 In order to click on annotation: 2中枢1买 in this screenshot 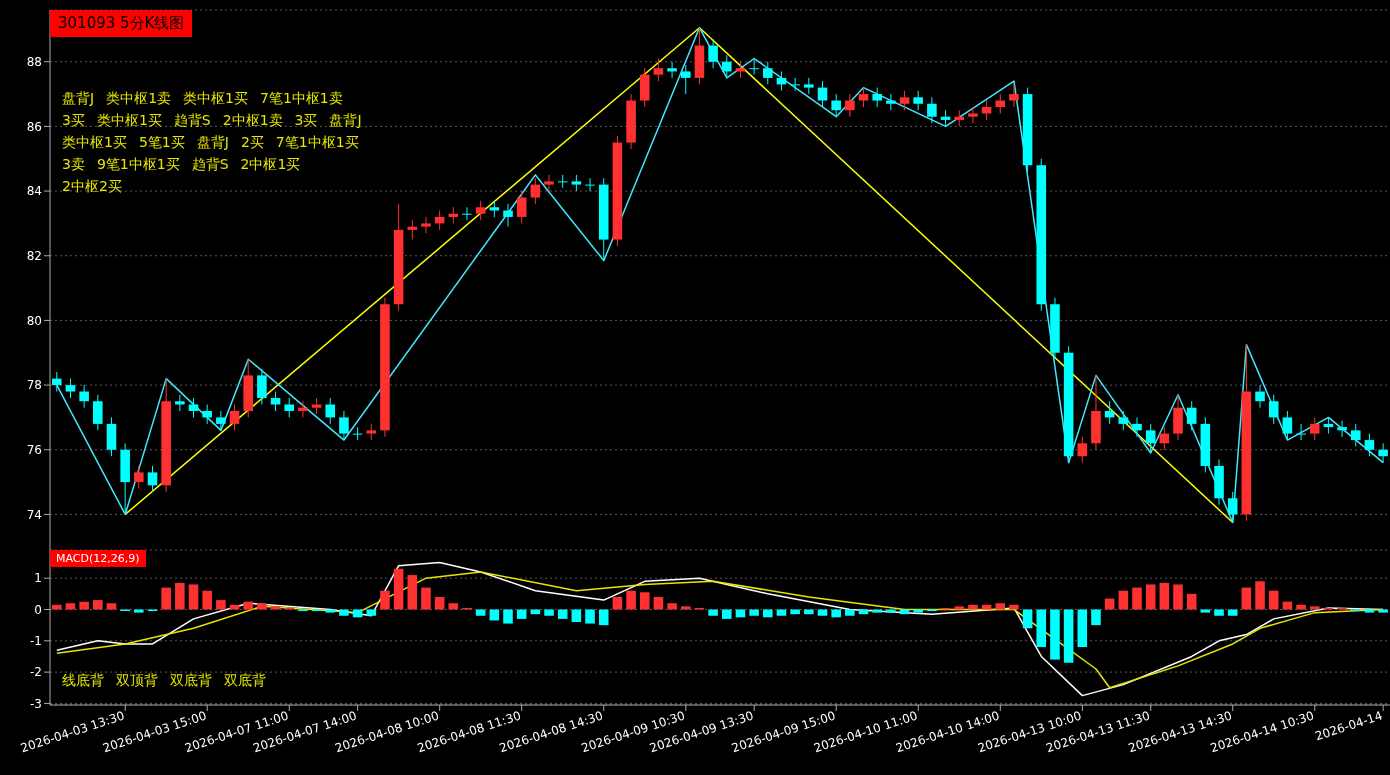, I will do `click(270, 165)`.